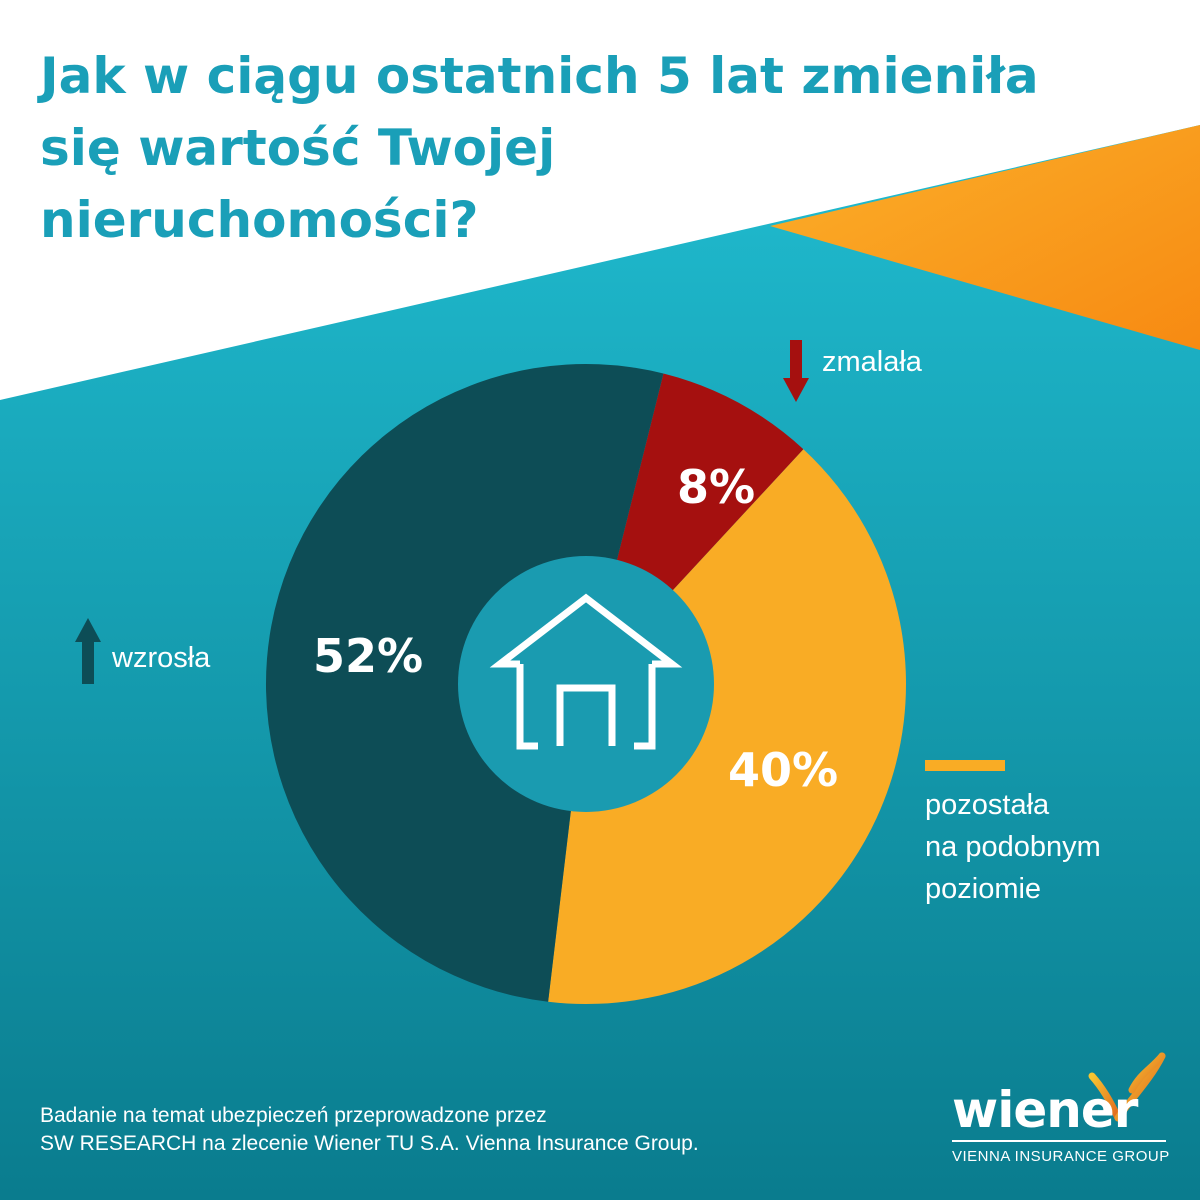 This screenshot has width=1200, height=1200. I want to click on logo-tagline: VIENNA INSURANCE GROUP, so click(1061, 1156).